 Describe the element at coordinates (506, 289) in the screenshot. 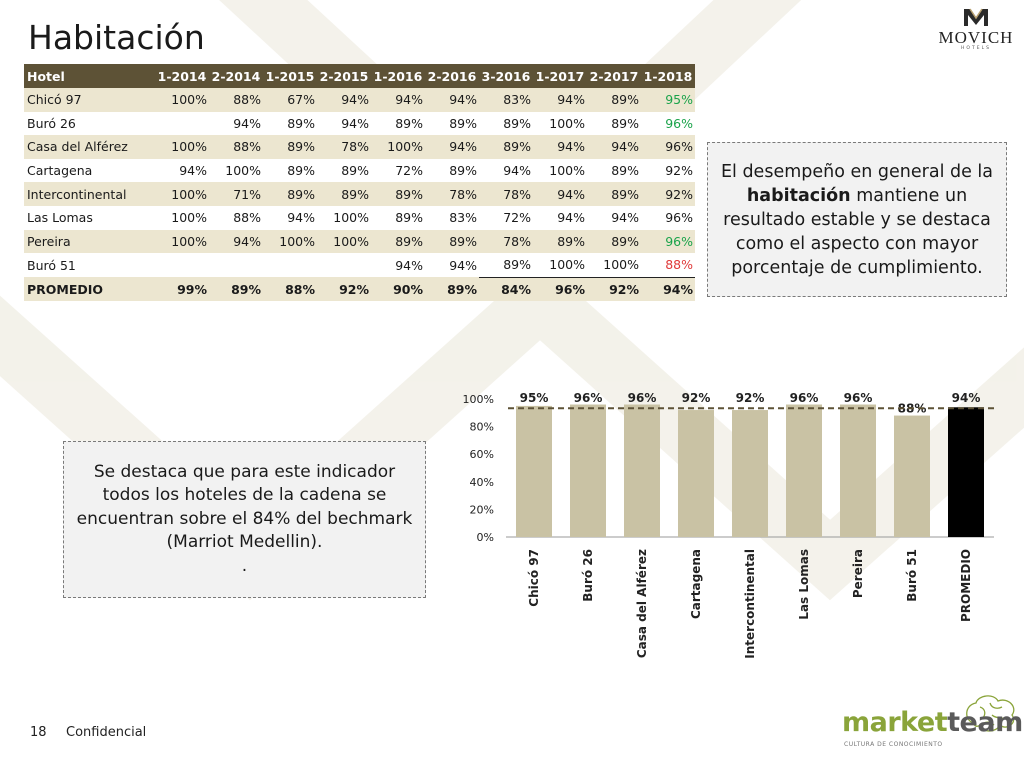

I see `table-cell: 84%` at that location.